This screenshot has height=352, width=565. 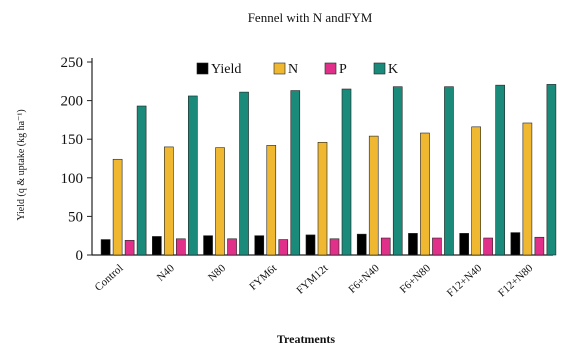 What do you see at coordinates (75, 217) in the screenshot?
I see `y-tick-label: 50` at bounding box center [75, 217].